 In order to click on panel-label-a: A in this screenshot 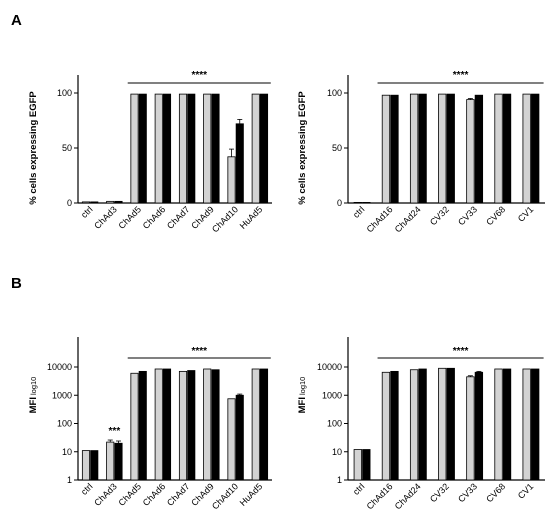, I will do `click(16, 20)`.